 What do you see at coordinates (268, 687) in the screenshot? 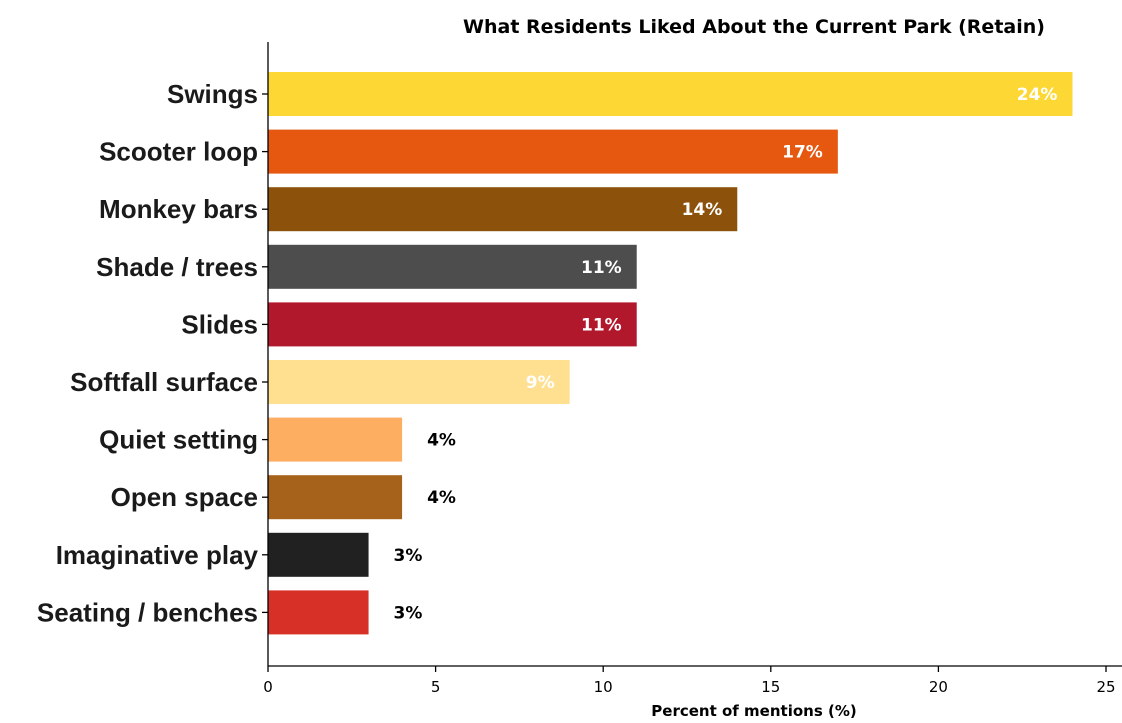
I see `x-tick-label: 0` at bounding box center [268, 687].